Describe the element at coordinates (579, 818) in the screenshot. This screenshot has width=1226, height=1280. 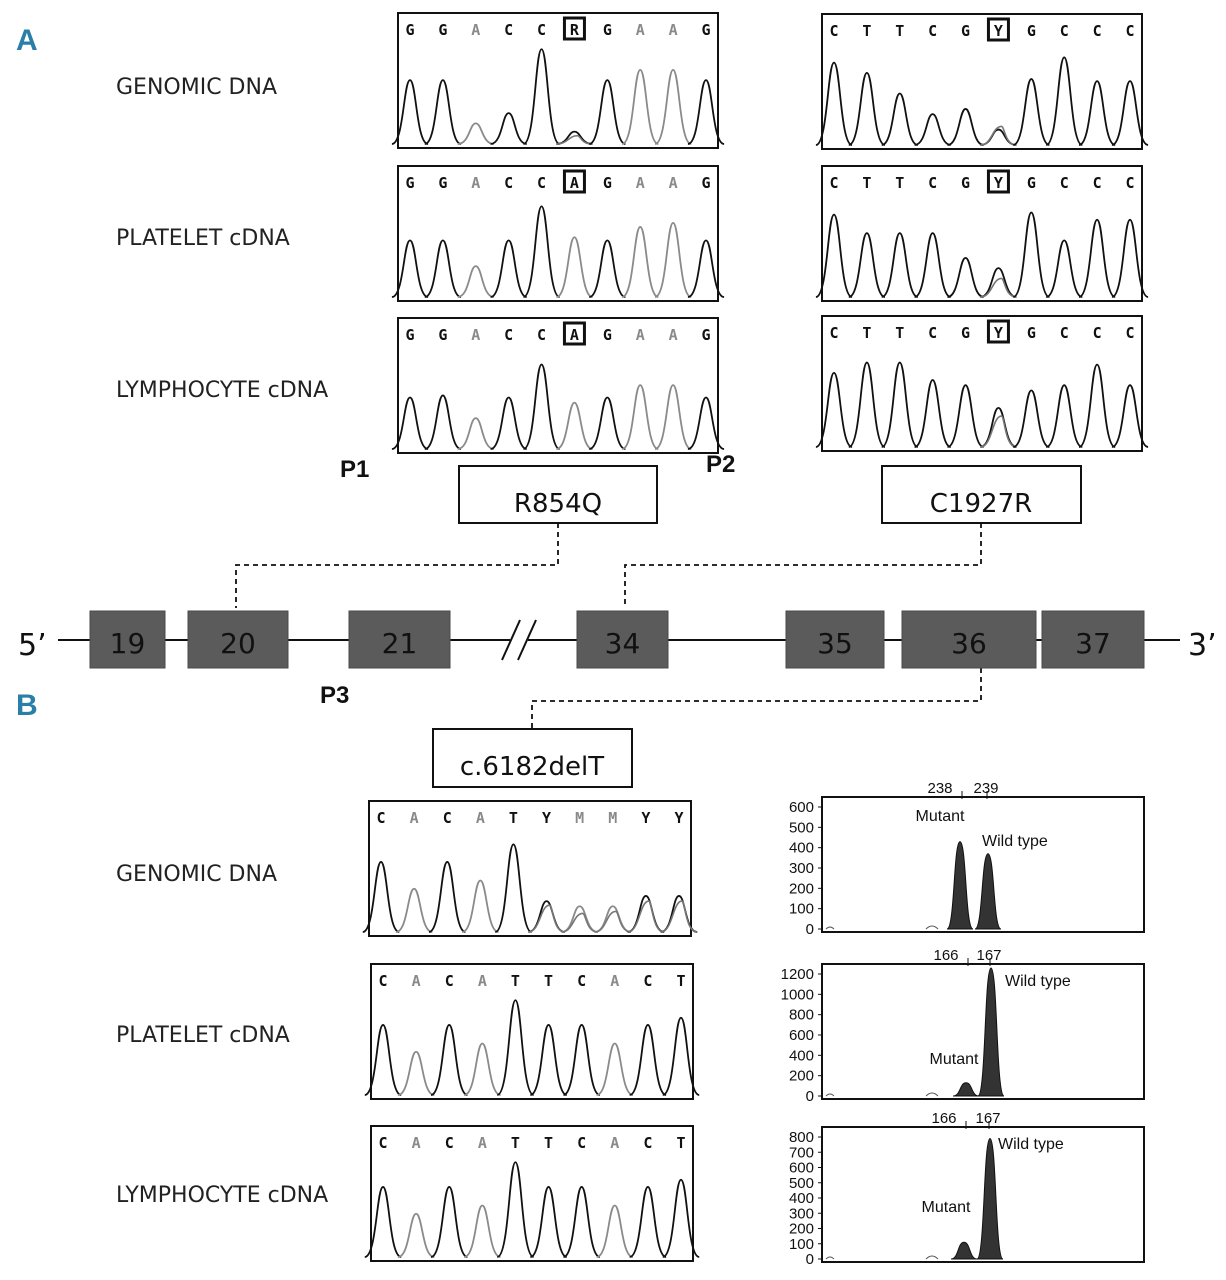
I see `base-call: M` at that location.